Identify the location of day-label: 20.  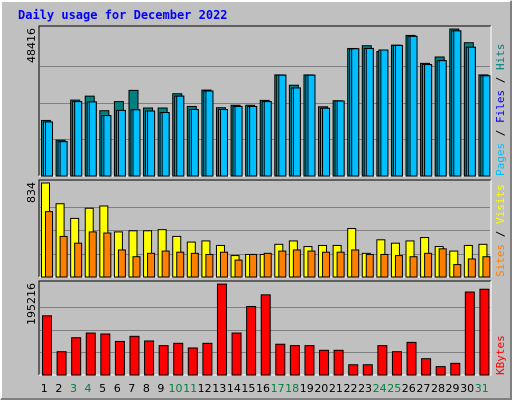
(321, 388).